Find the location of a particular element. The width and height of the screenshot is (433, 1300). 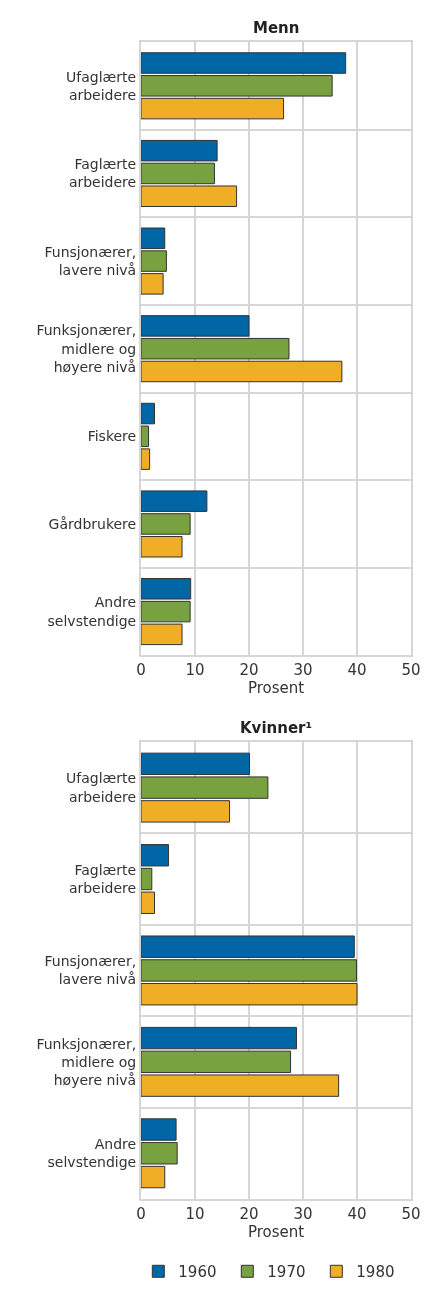

chart-title: Kvinner¹ is located at coordinates (276, 728).